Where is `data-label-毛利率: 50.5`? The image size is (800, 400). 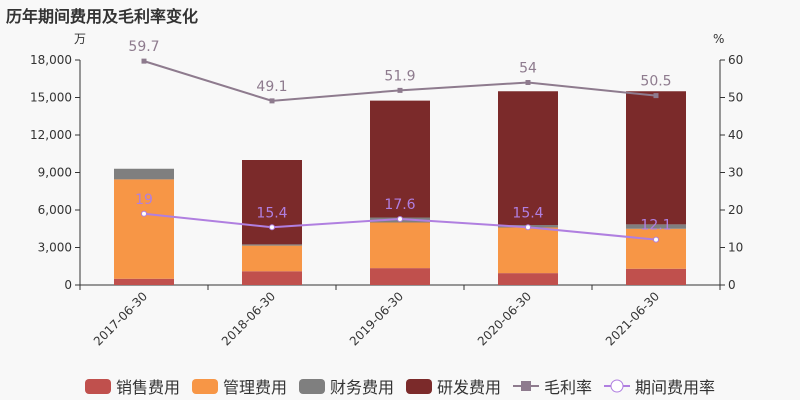 data-label-毛利率: 50.5 is located at coordinates (655, 82).